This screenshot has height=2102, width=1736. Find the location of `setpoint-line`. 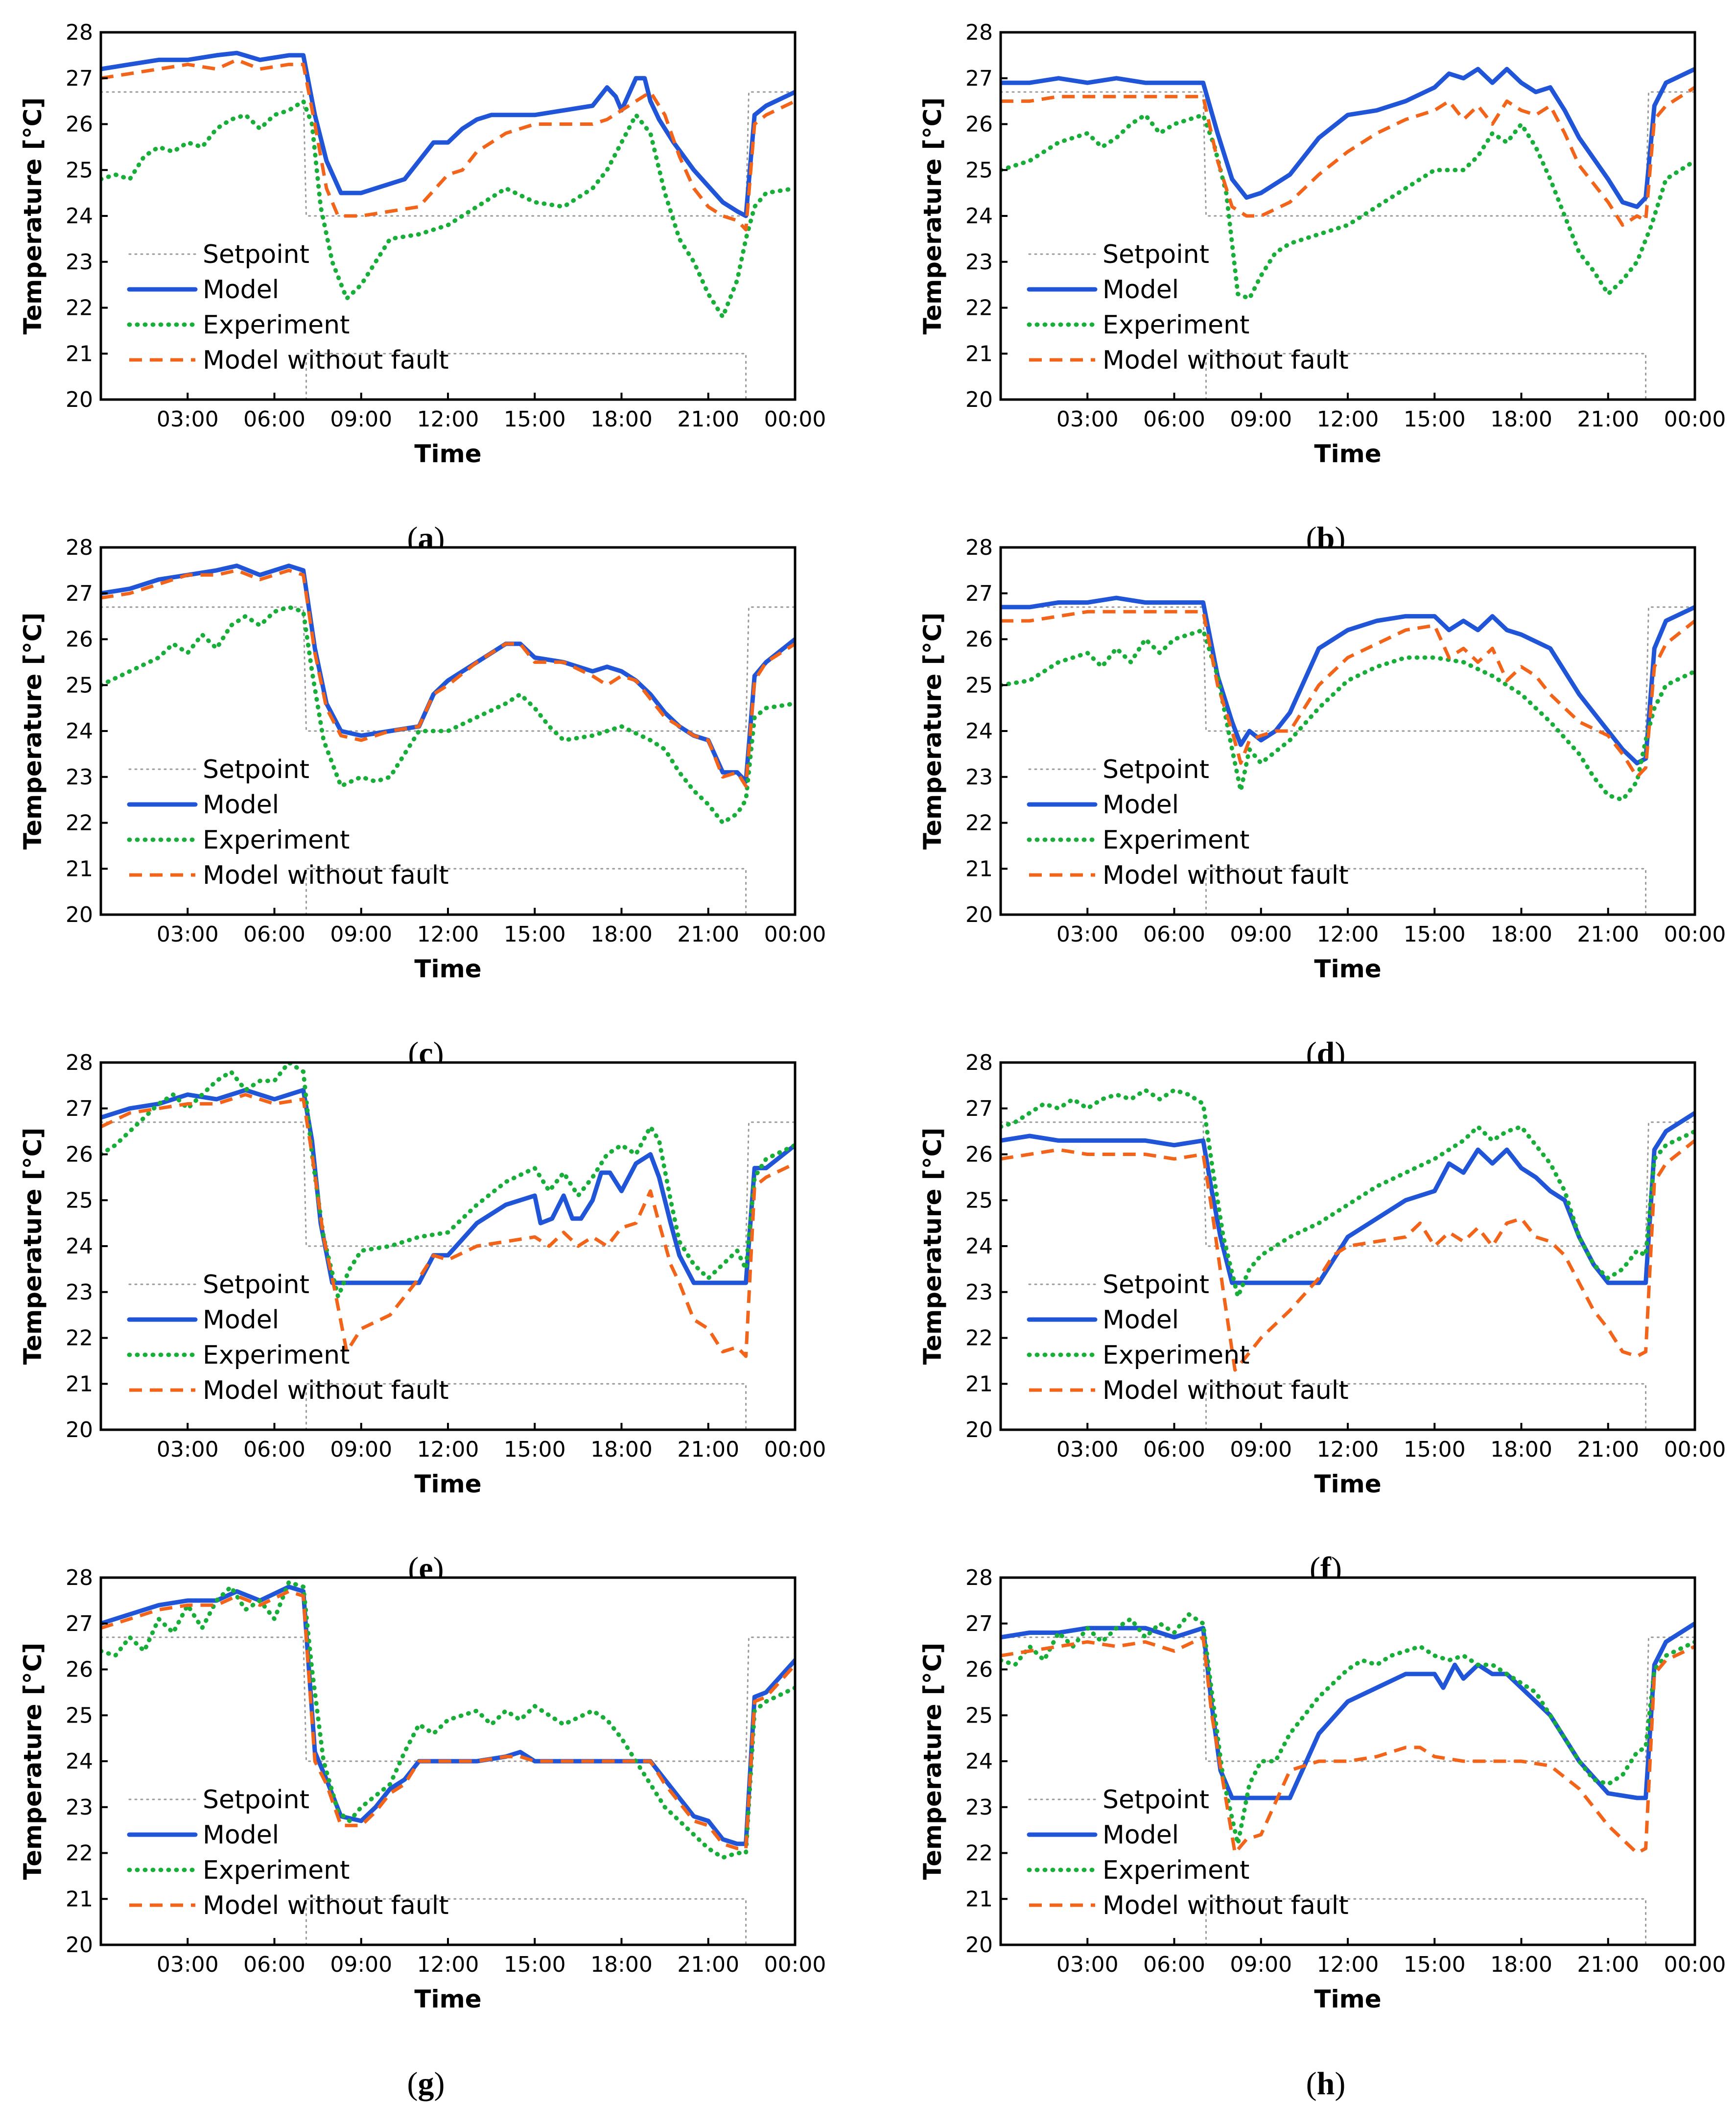

setpoint-line is located at coordinates (1348, 154).